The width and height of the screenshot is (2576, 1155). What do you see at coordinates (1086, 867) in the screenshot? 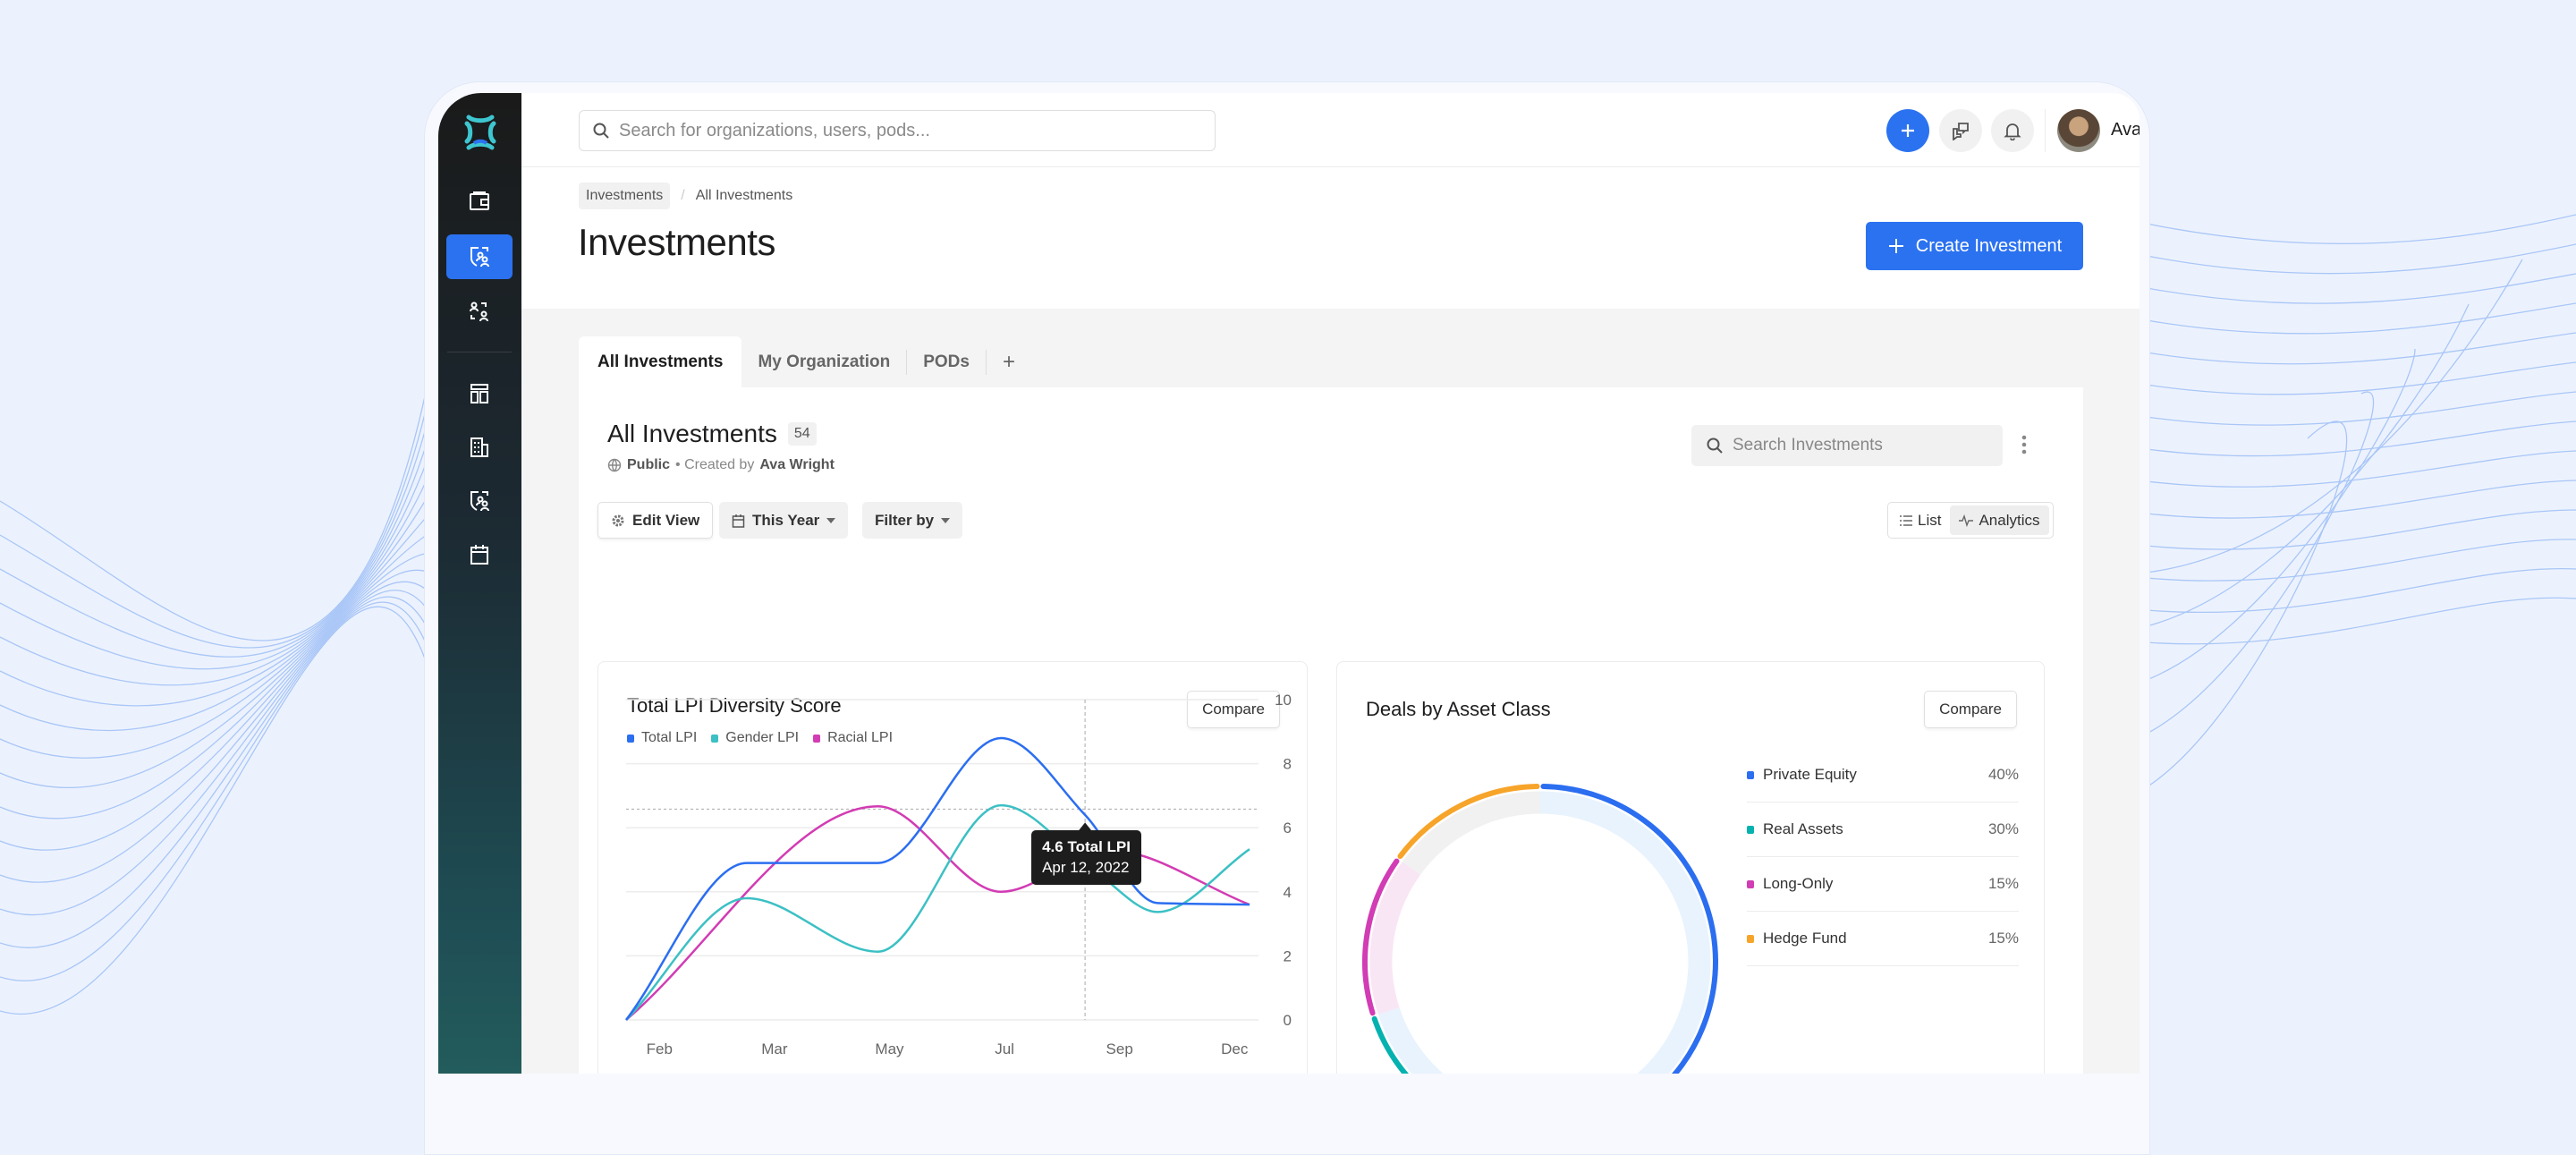
I see `tooltip-date: Apr 12, 2022` at bounding box center [1086, 867].